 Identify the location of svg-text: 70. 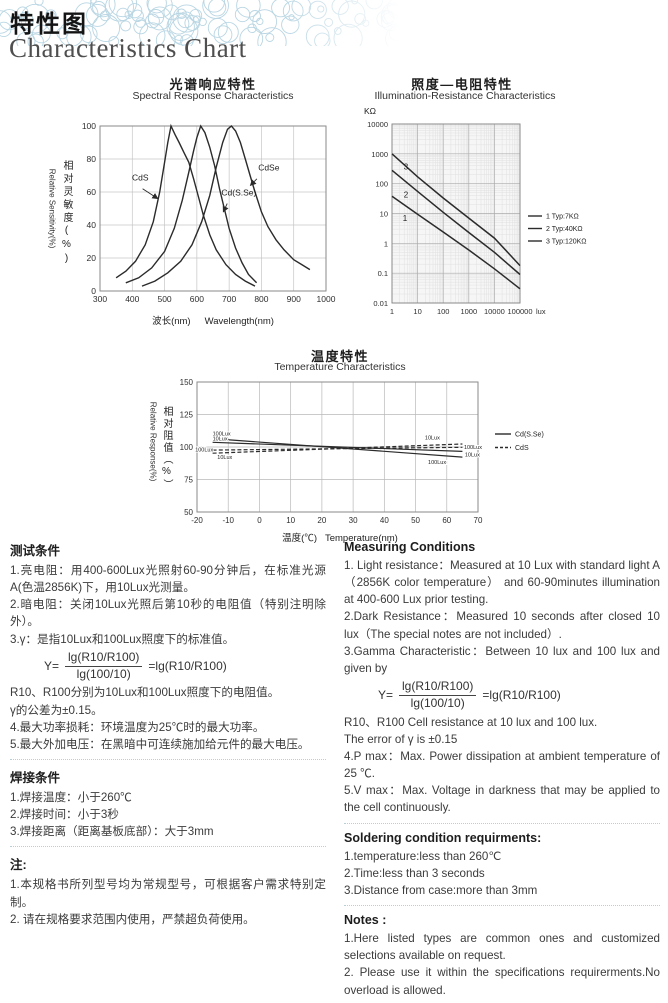
(478, 520).